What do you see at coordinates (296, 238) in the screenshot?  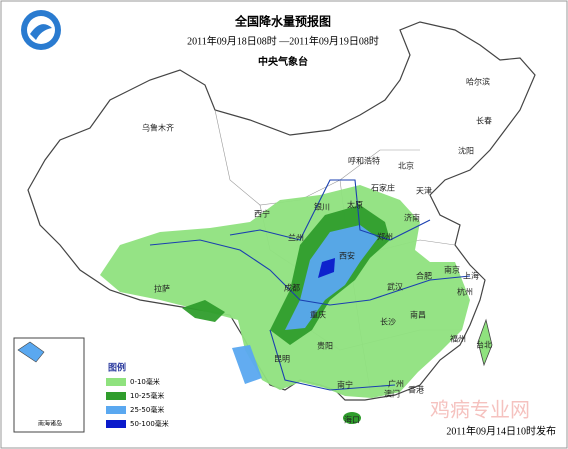 I see `city-label: 兰州` at bounding box center [296, 238].